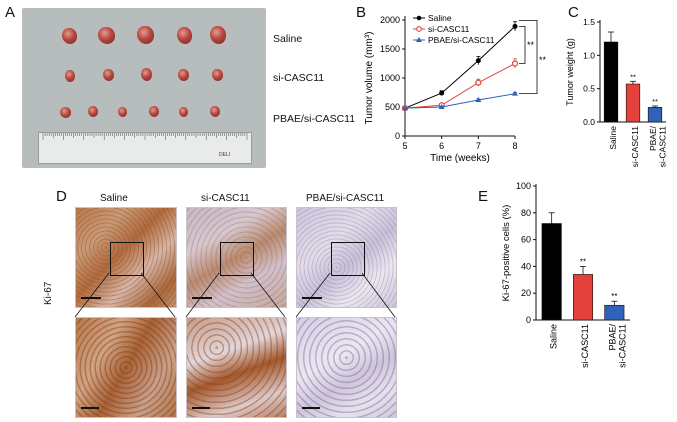 The width and height of the screenshot is (677, 422). Describe the element at coordinates (478, 146) in the screenshot. I see `x-tick-label: 7` at that location.